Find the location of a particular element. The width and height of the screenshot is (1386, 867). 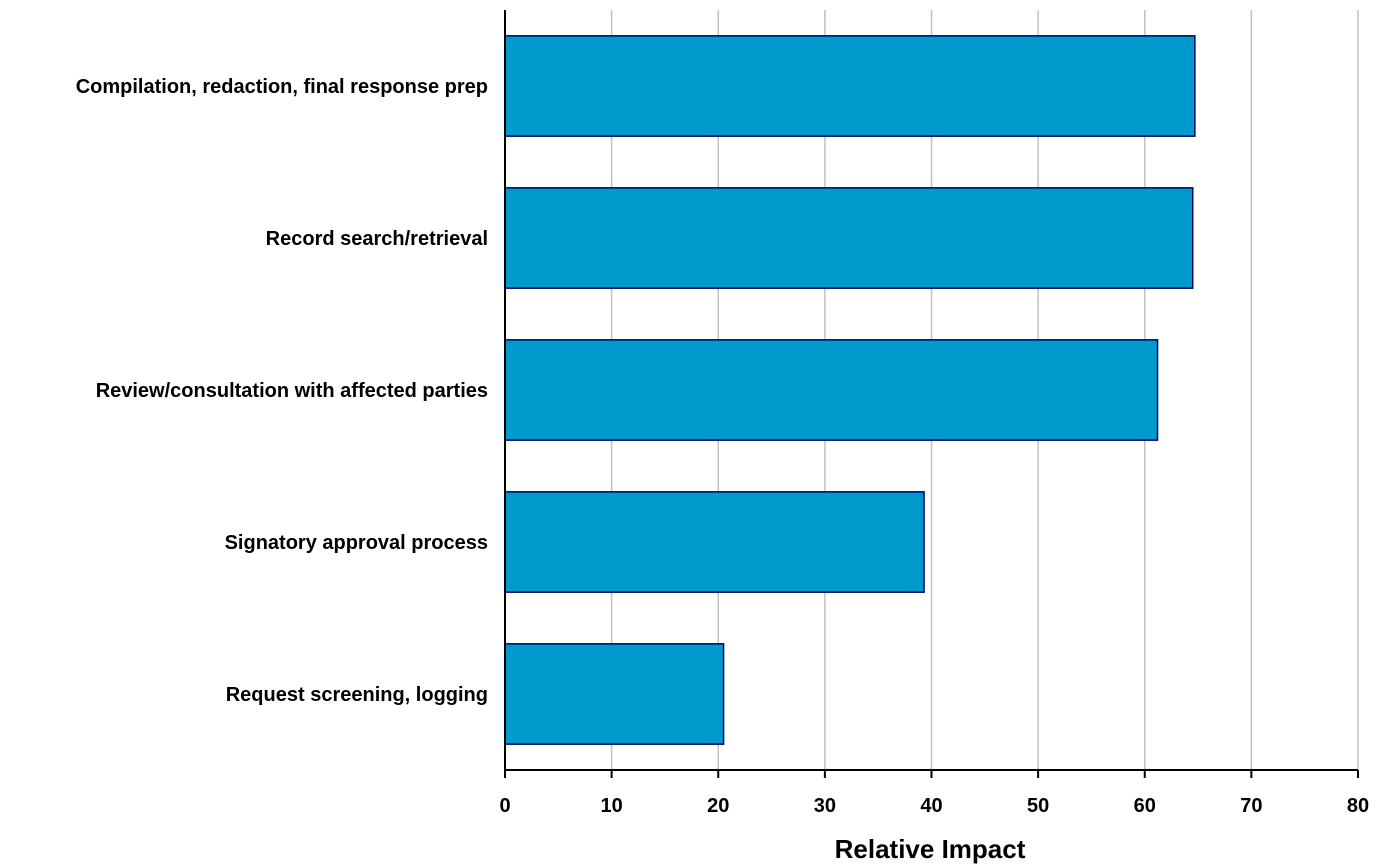

x-tick-label: 0 is located at coordinates (504, 806).